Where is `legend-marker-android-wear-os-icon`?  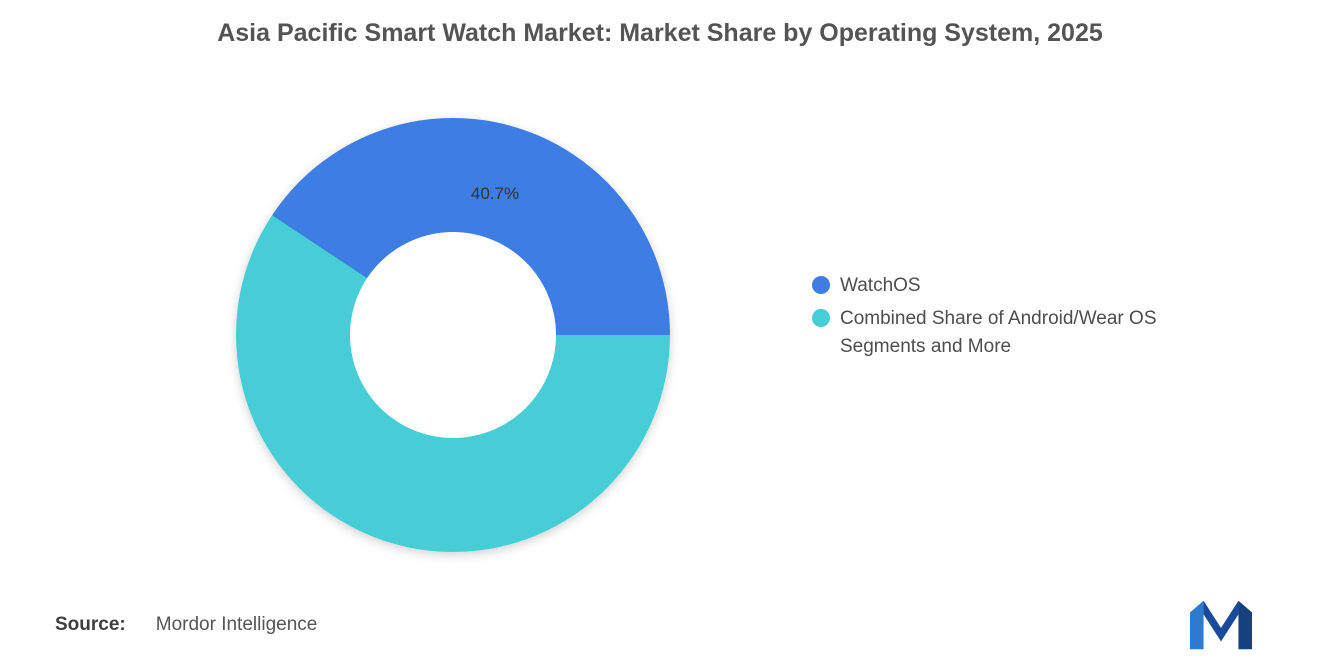
legend-marker-android-wear-os-icon is located at coordinates (821, 318).